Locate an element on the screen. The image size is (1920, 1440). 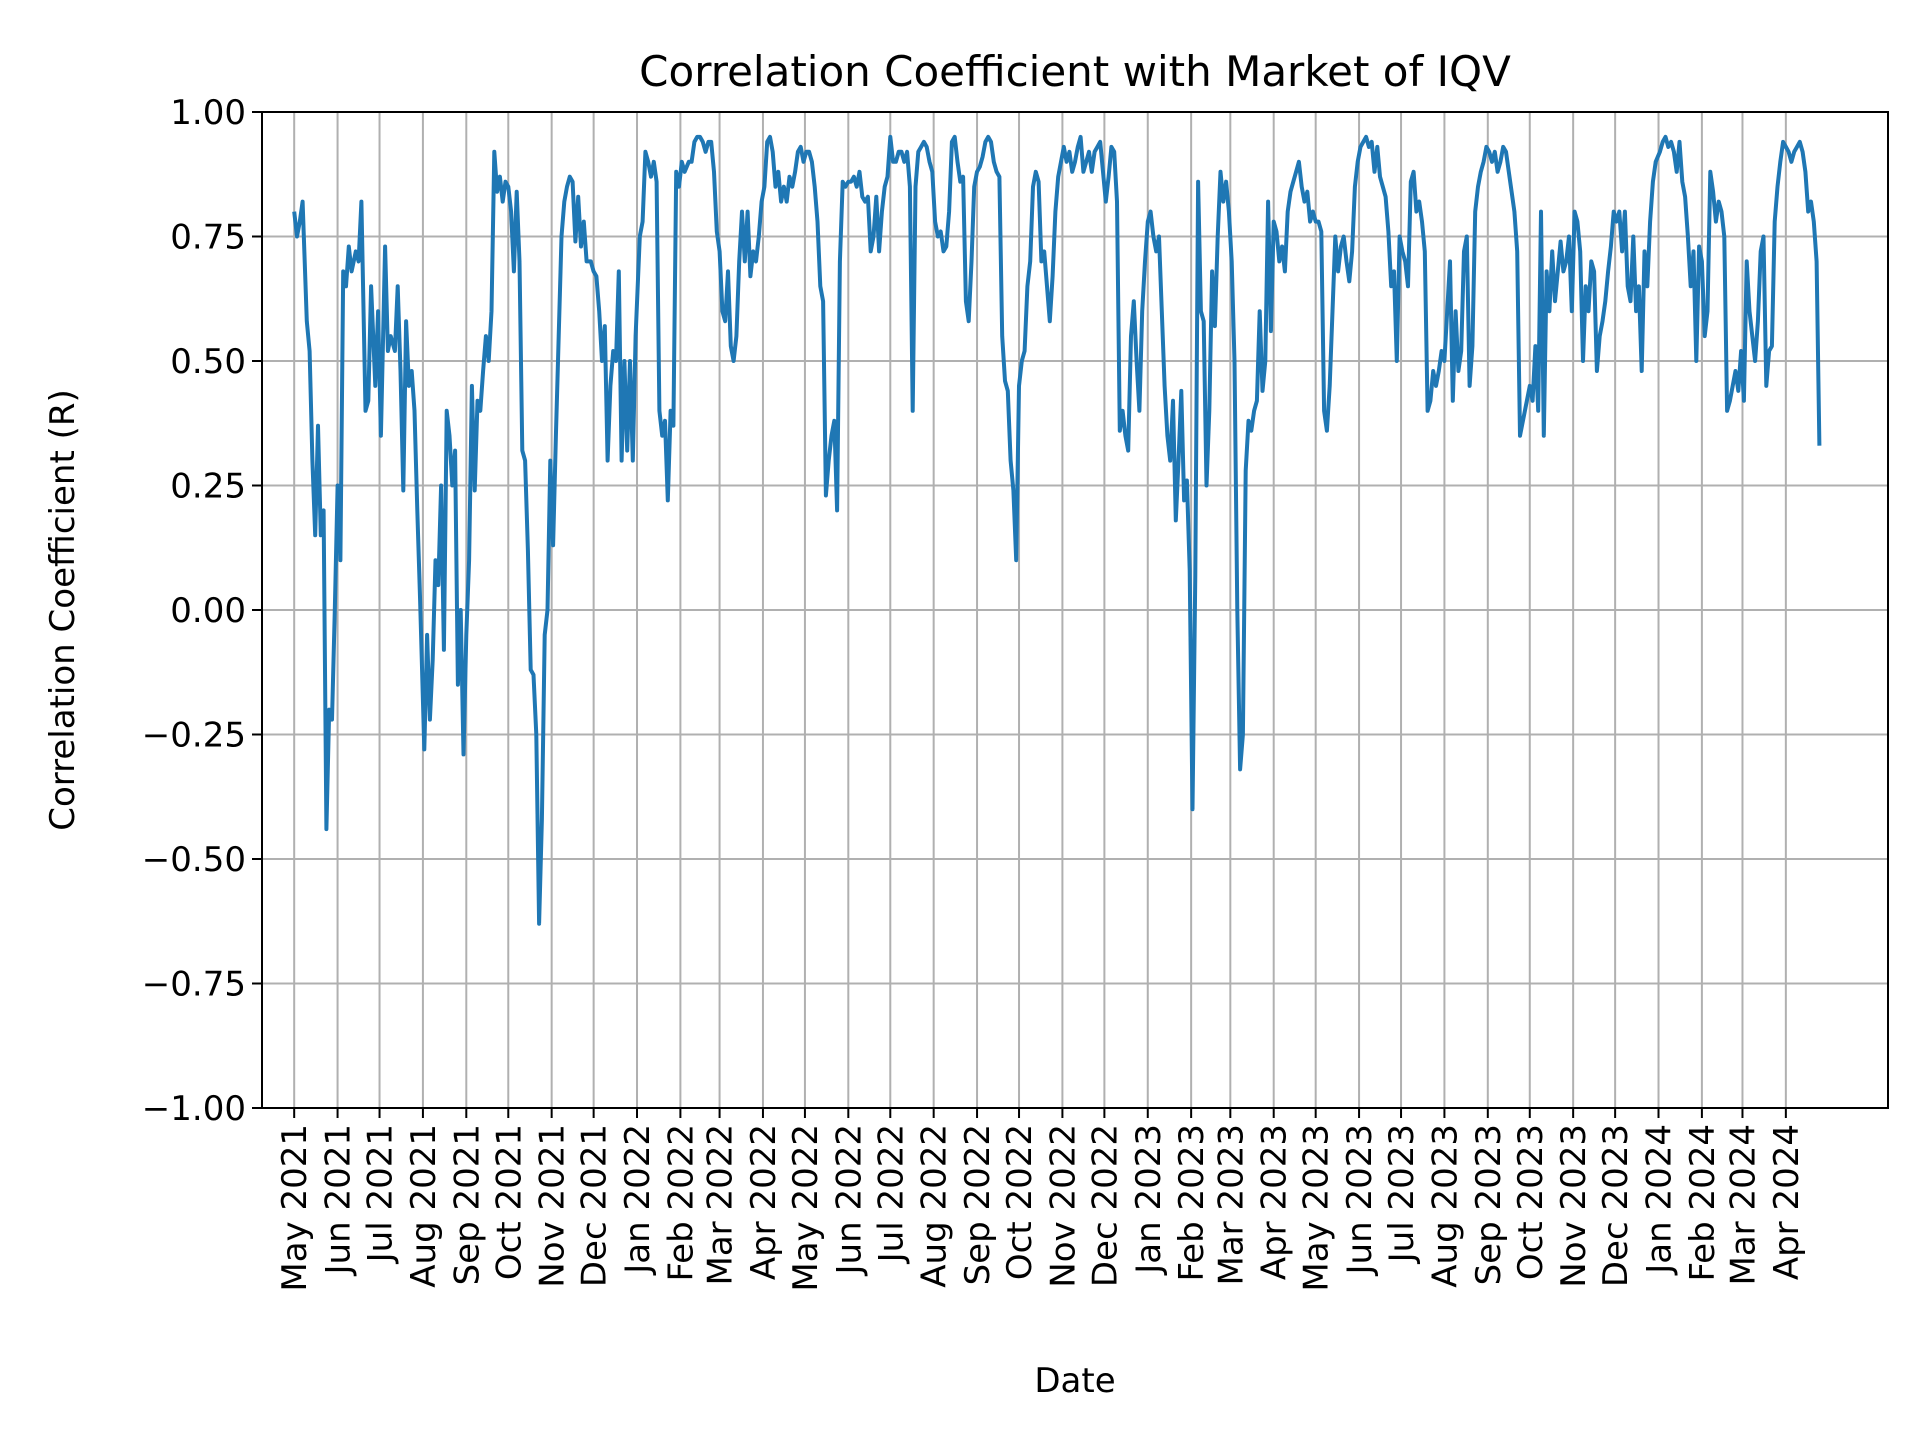
x-tick-label: Jan 2024 is located at coordinates (1660, 1200).